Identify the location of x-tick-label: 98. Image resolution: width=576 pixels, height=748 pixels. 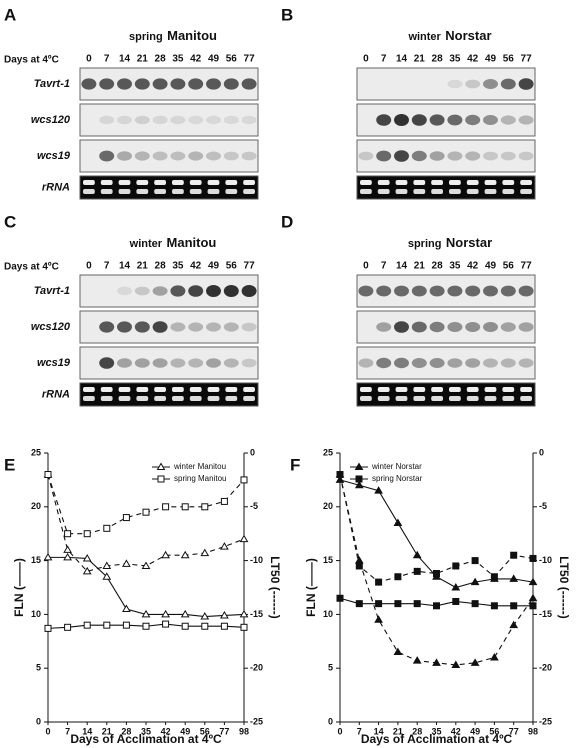
(244, 731).